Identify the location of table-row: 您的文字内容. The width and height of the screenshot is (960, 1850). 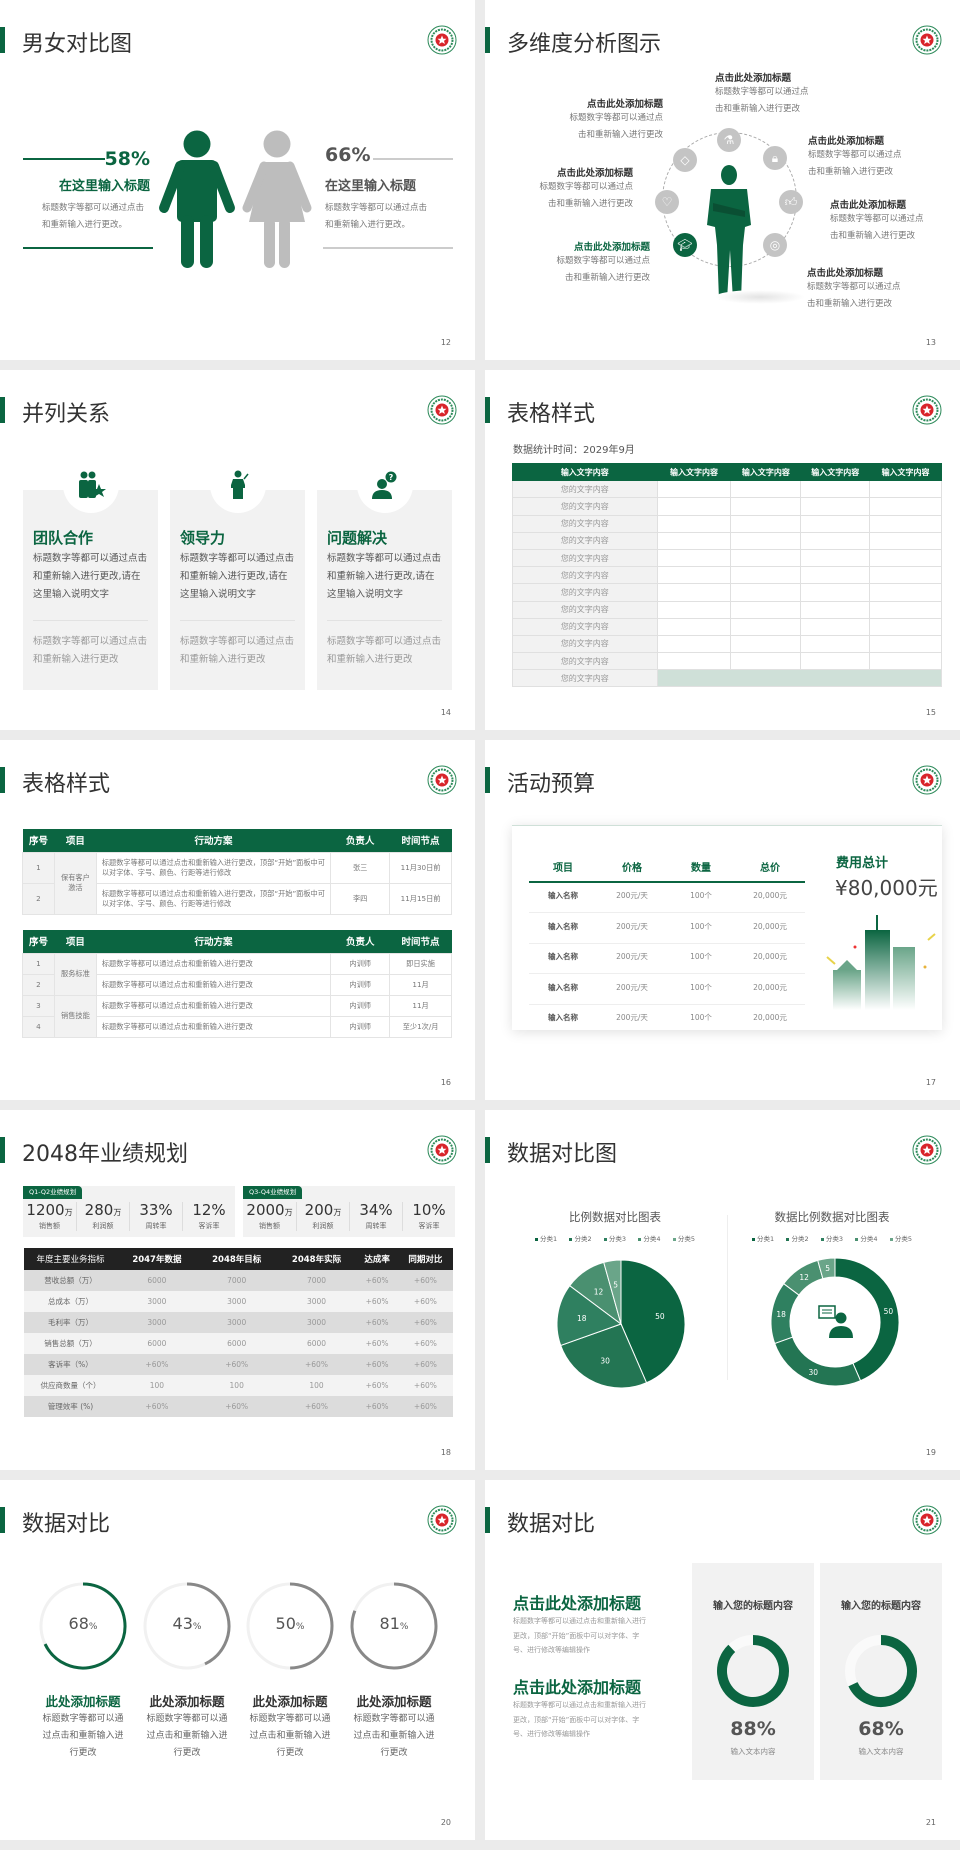
(727, 609).